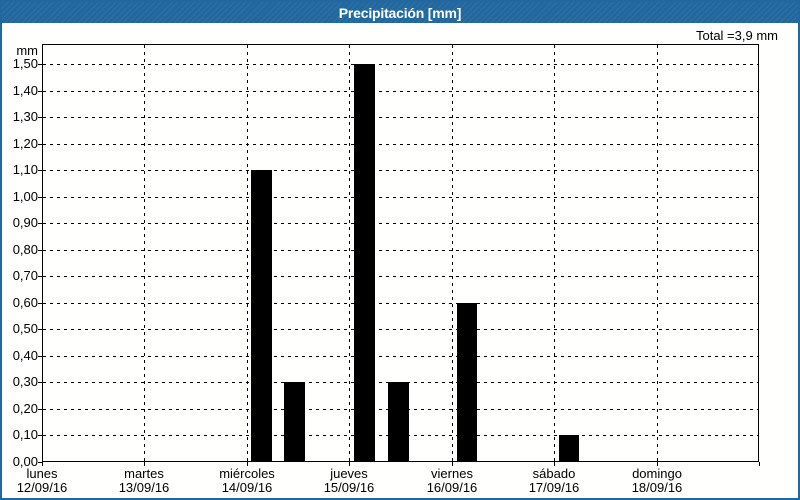 The image size is (800, 500). What do you see at coordinates (25, 328) in the screenshot?
I see `y-tick-label: 0,50` at bounding box center [25, 328].